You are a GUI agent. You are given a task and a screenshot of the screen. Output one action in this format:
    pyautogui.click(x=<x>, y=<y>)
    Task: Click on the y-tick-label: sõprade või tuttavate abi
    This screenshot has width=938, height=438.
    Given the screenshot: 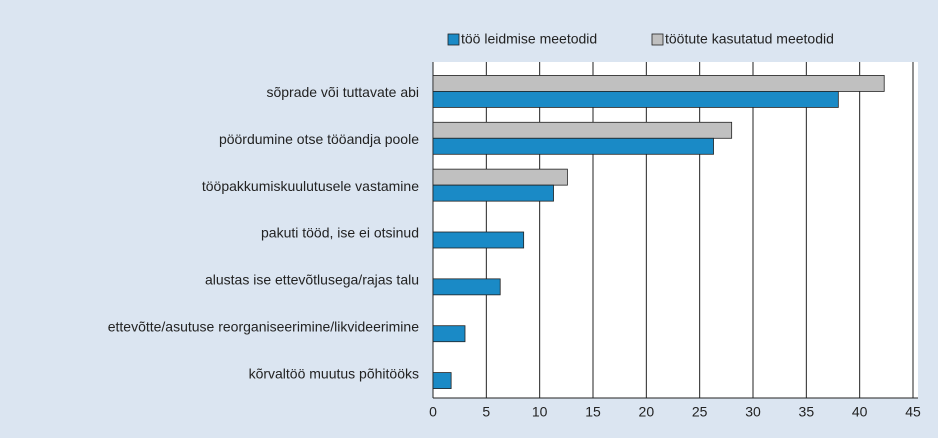 What is the action you would take?
    pyautogui.click(x=342, y=92)
    